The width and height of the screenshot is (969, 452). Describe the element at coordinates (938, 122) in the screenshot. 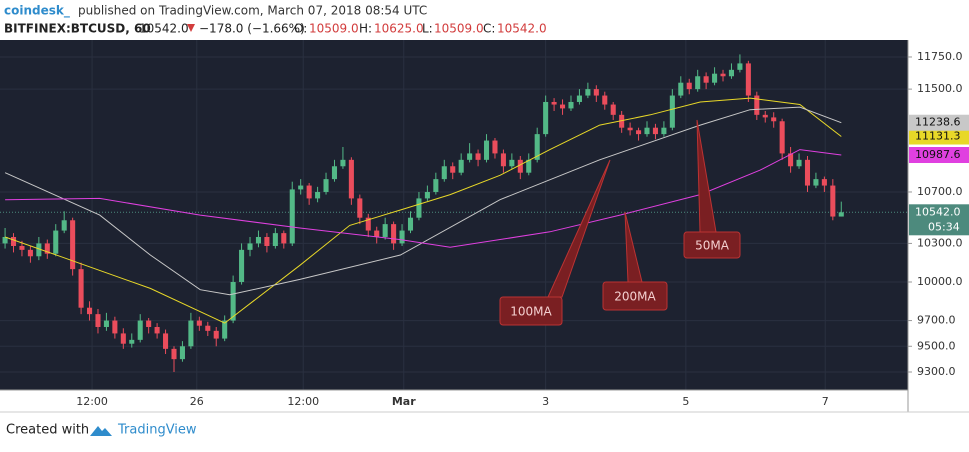

I see `ma-value-label: 11238.6` at that location.